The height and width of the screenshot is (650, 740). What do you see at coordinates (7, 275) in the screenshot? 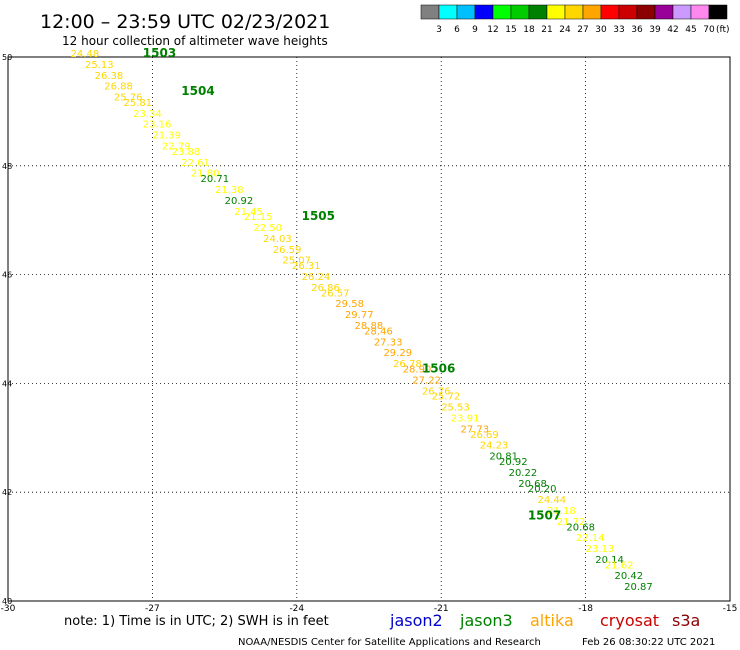
I see `lat-tick-label: 46` at bounding box center [7, 275].